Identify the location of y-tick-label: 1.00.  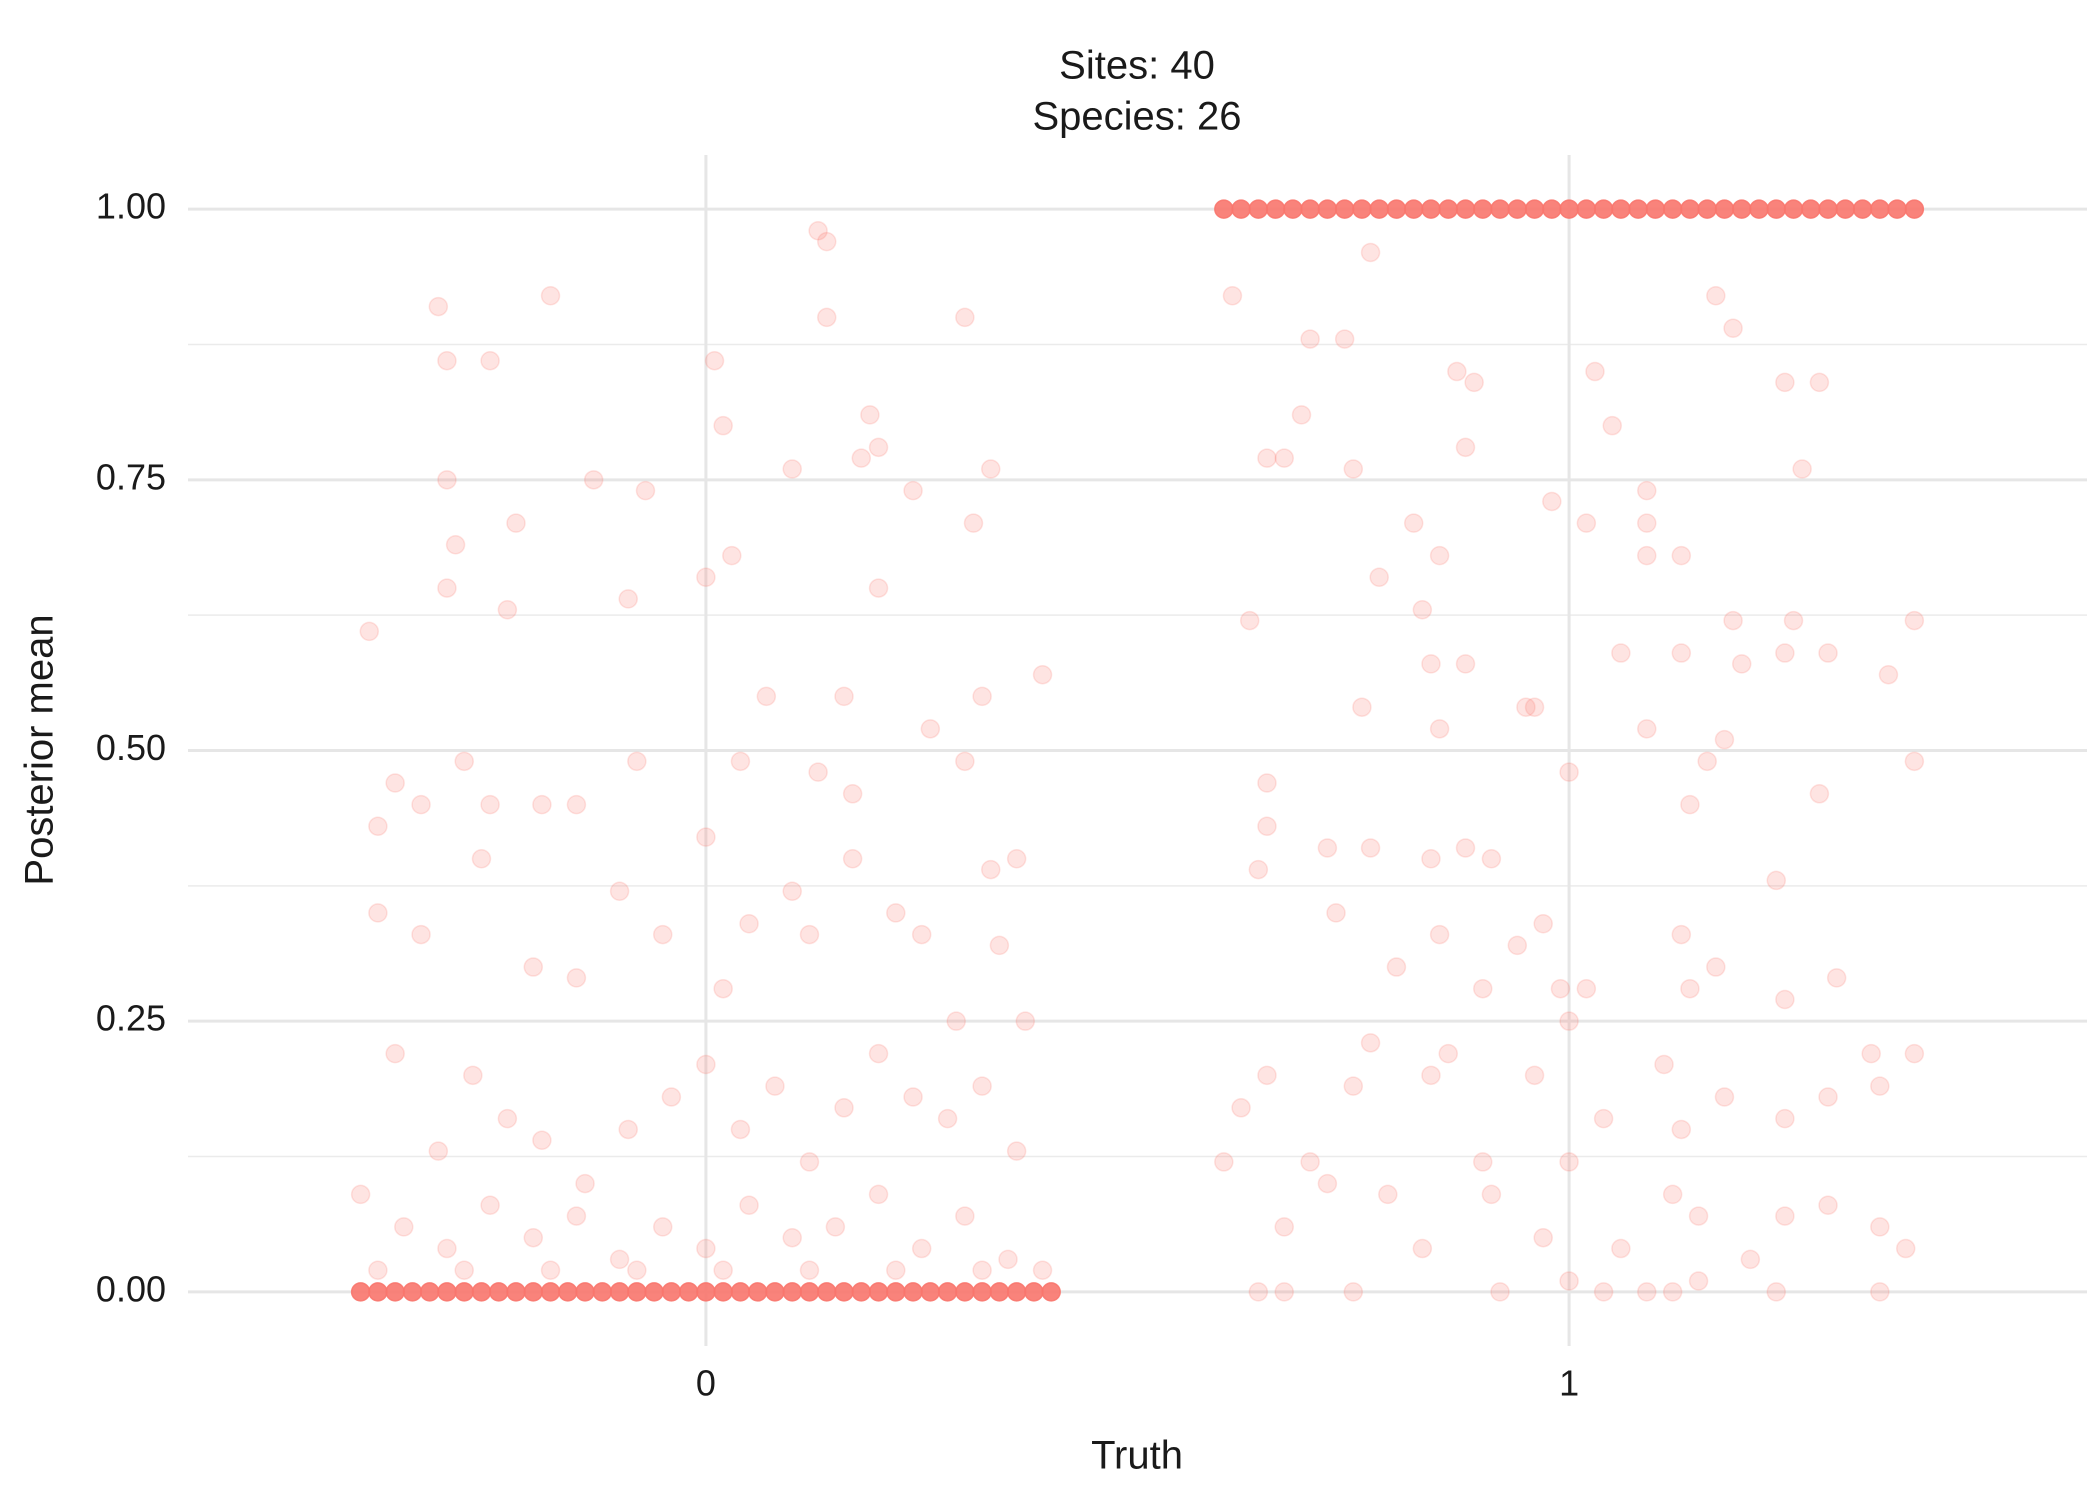
(131, 206).